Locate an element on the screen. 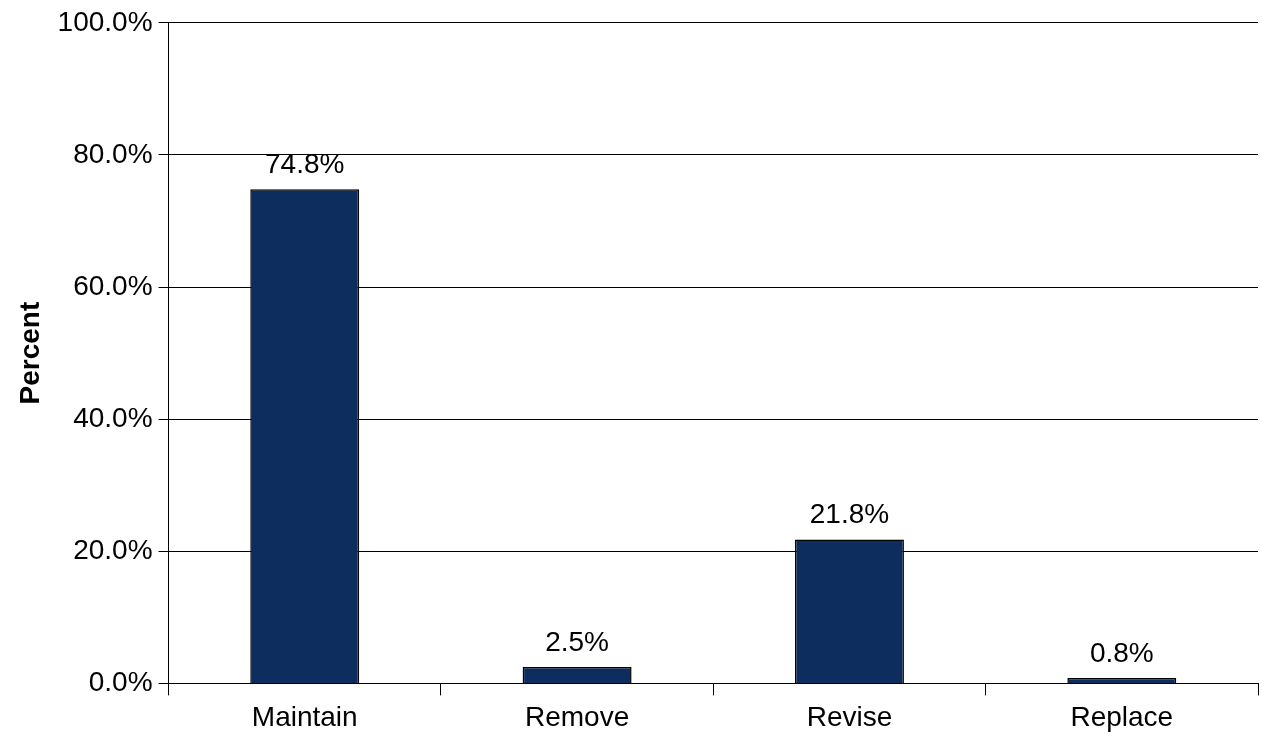 The image size is (1262, 747). x-tick-label: Replace is located at coordinates (1122, 716).